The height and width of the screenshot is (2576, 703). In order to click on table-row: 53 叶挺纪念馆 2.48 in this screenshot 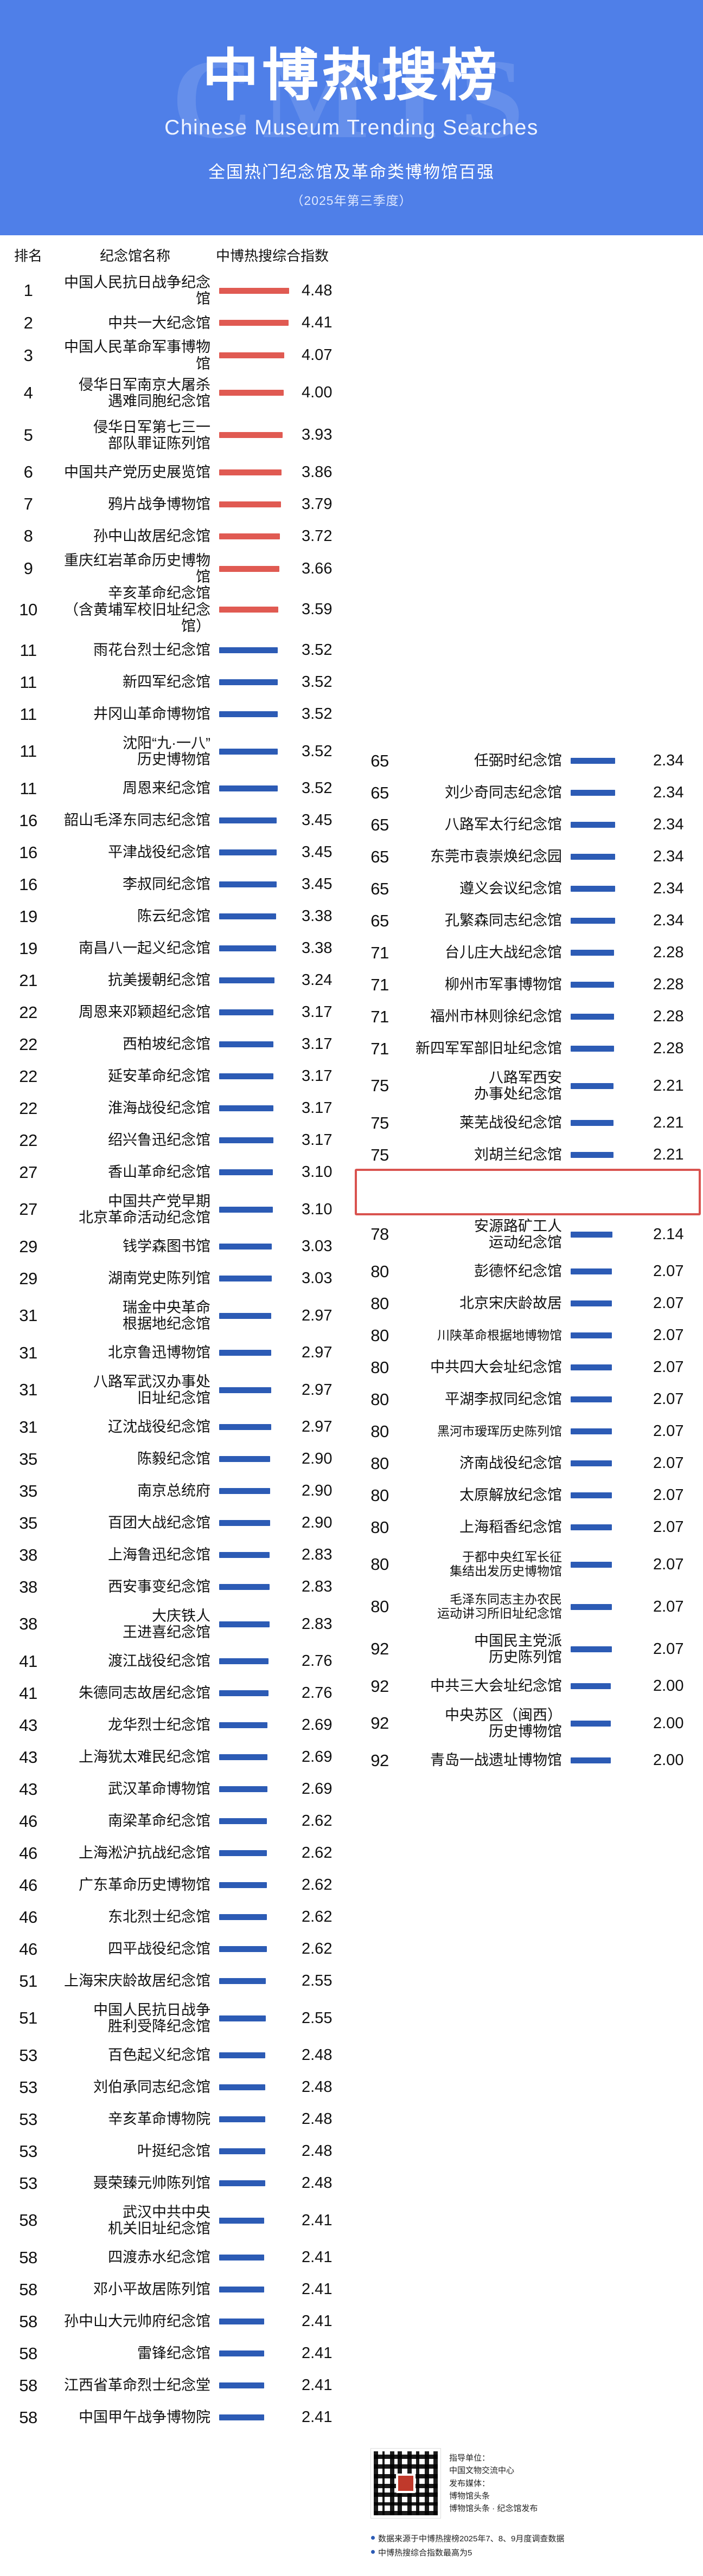, I will do `click(176, 2151)`.